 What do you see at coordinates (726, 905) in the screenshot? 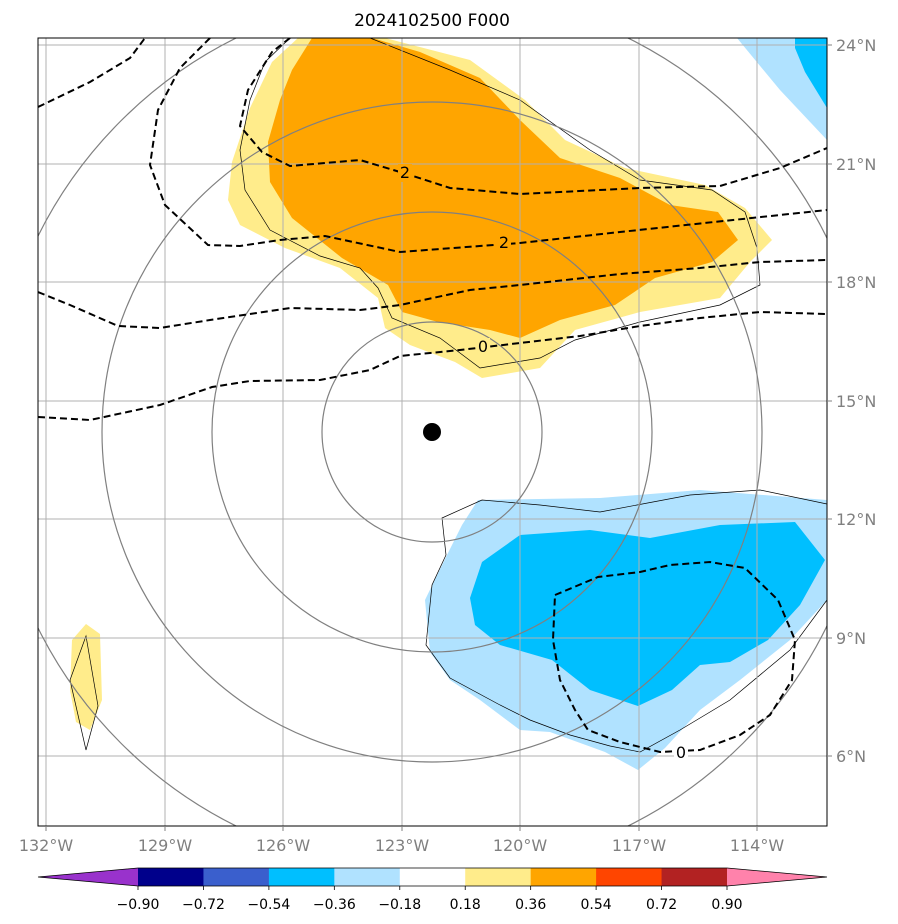
I see `colorbar-tick-label: 0.90` at bounding box center [726, 905].